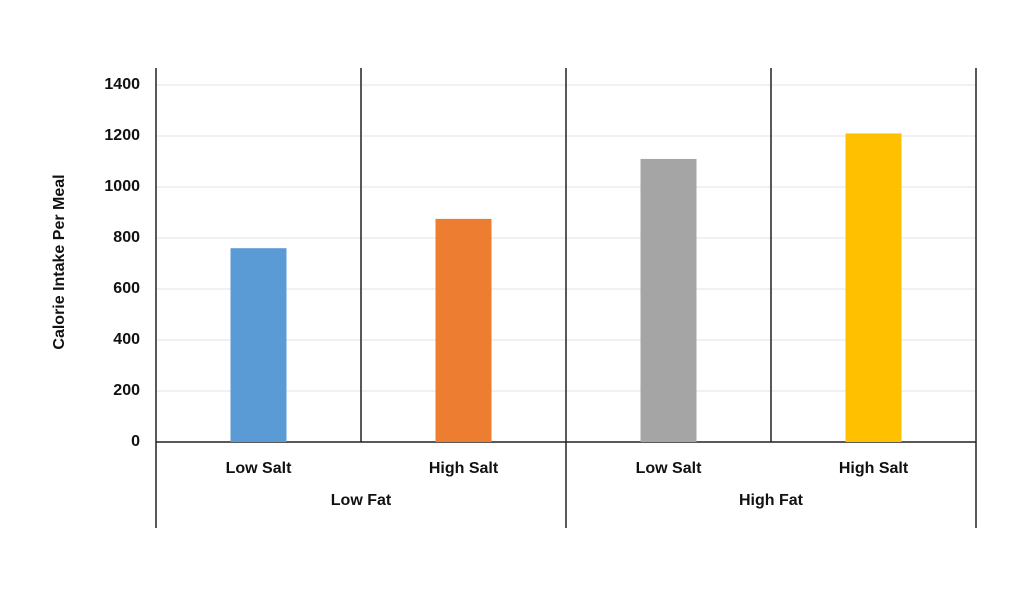 This screenshot has width=1024, height=596. I want to click on group-label: High Fat, so click(771, 500).